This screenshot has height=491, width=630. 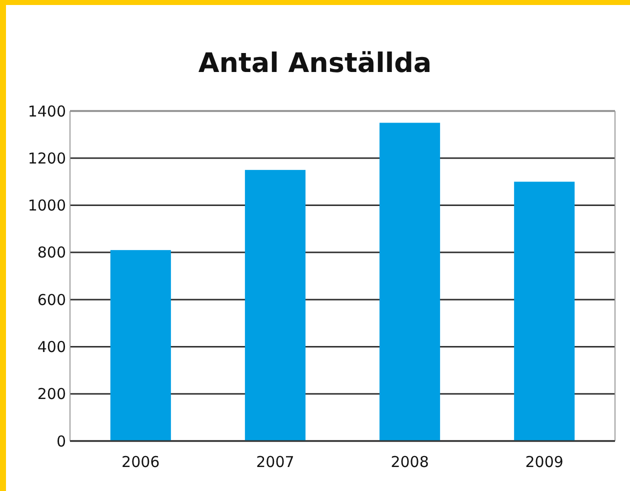 I want to click on y-tick-label: 1000, so click(x=47, y=205).